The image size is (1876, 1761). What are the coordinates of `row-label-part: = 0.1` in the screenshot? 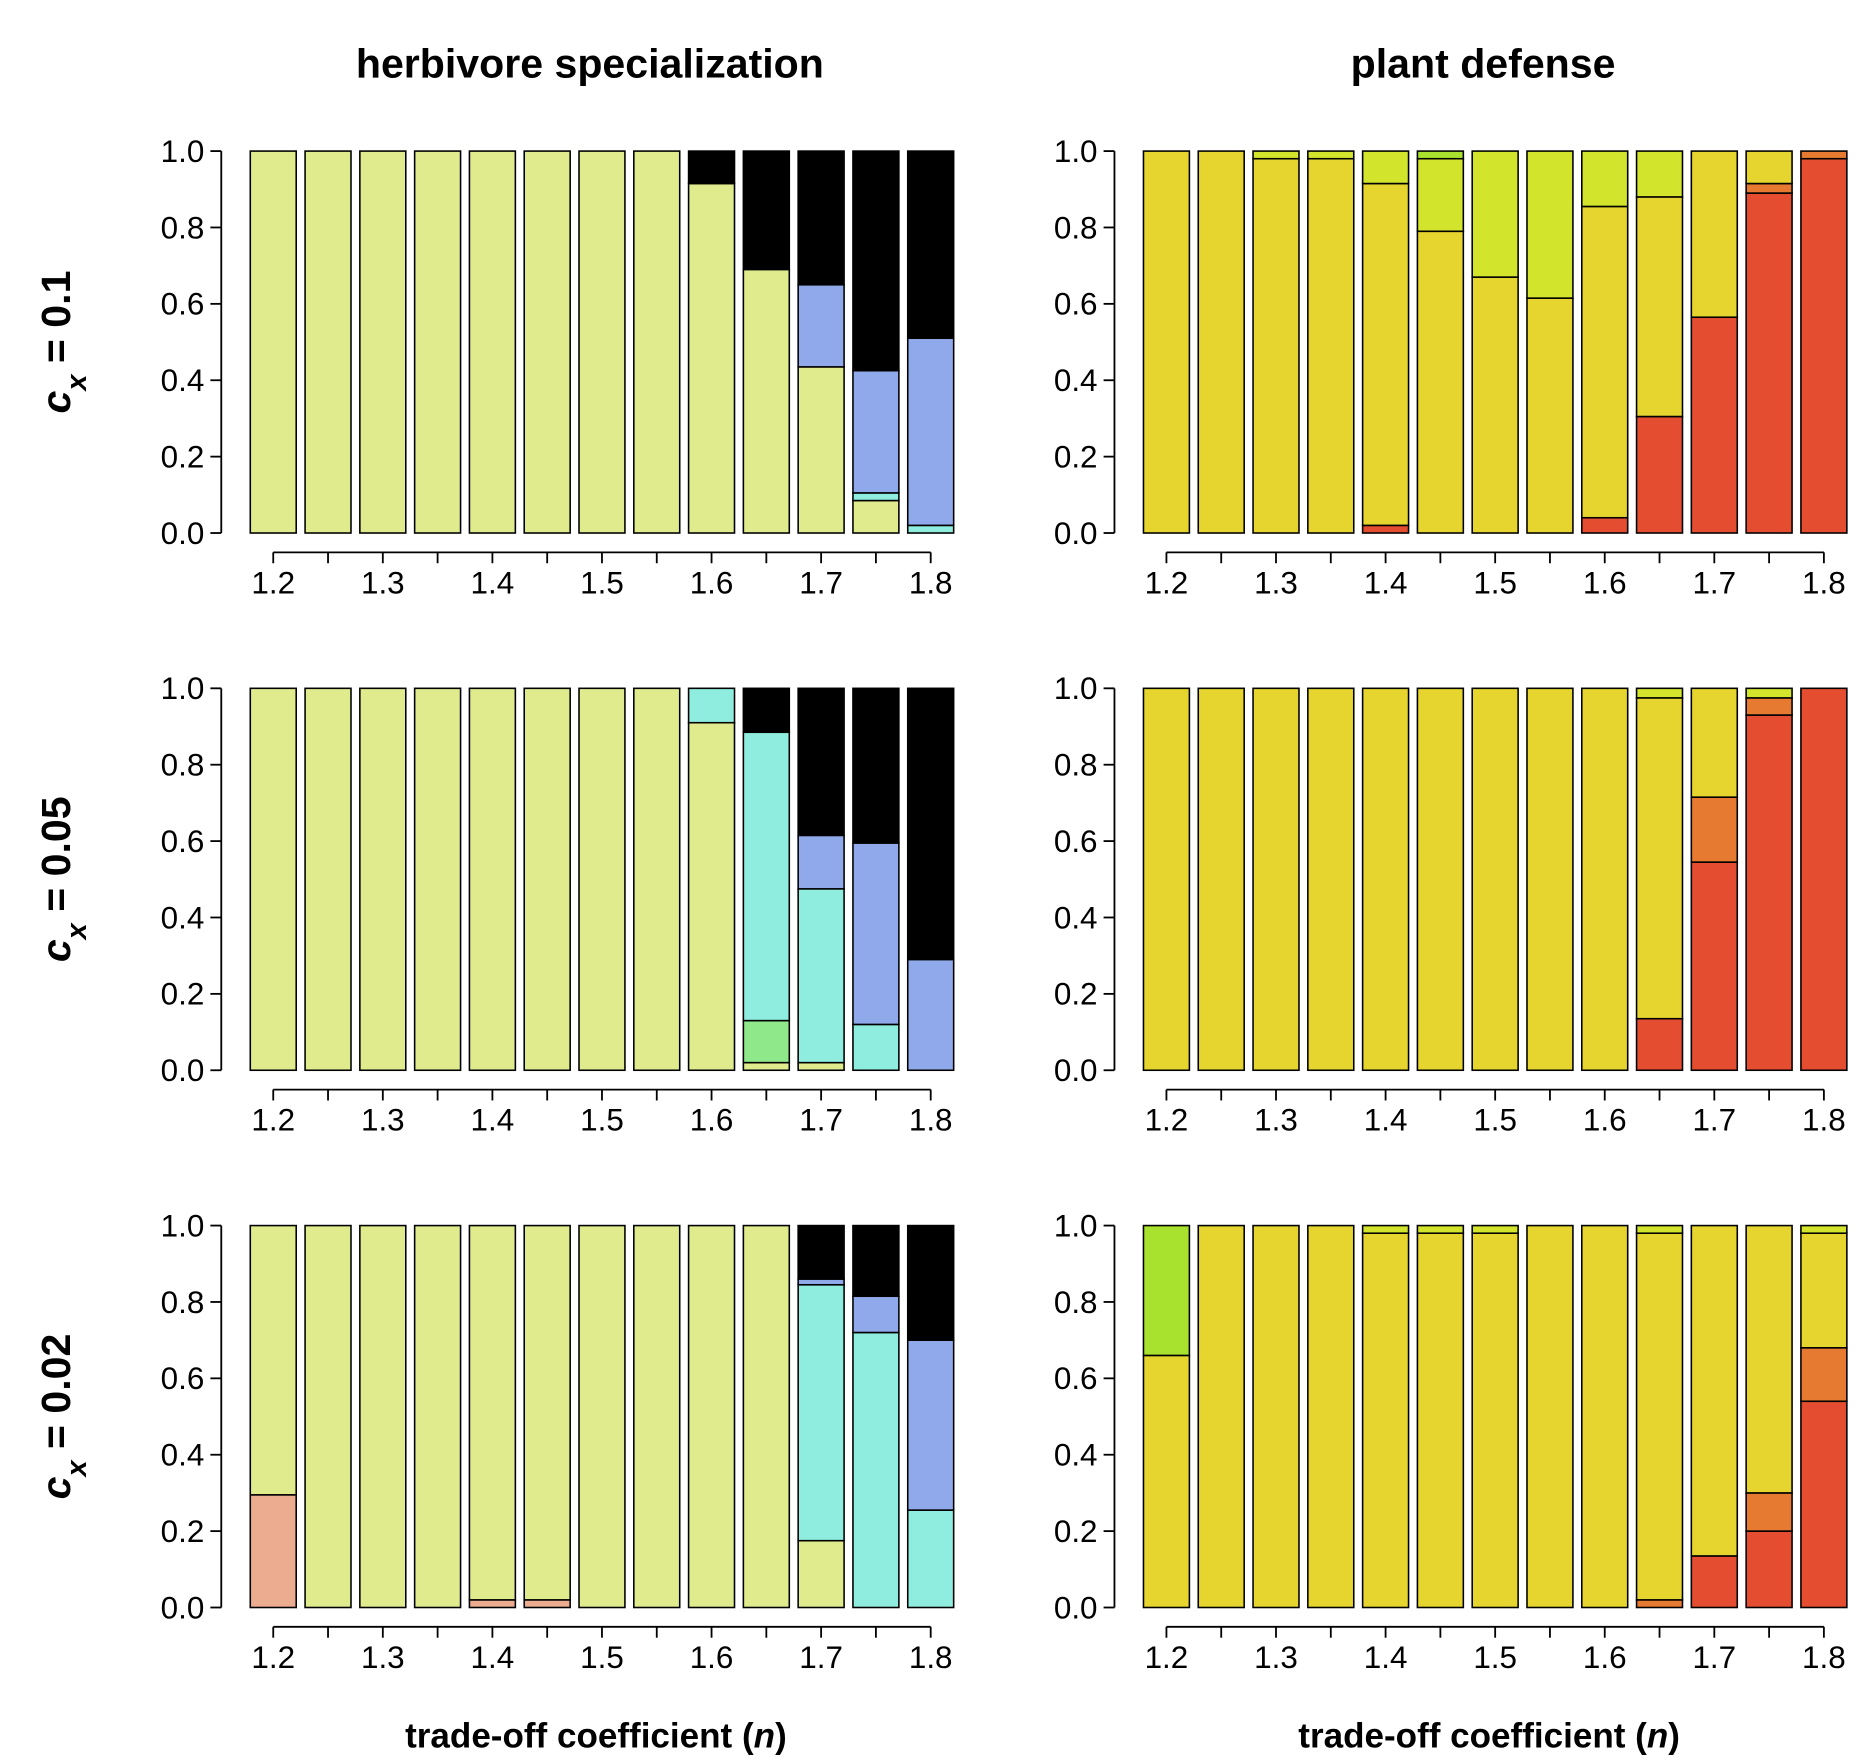 It's located at (56, 323).